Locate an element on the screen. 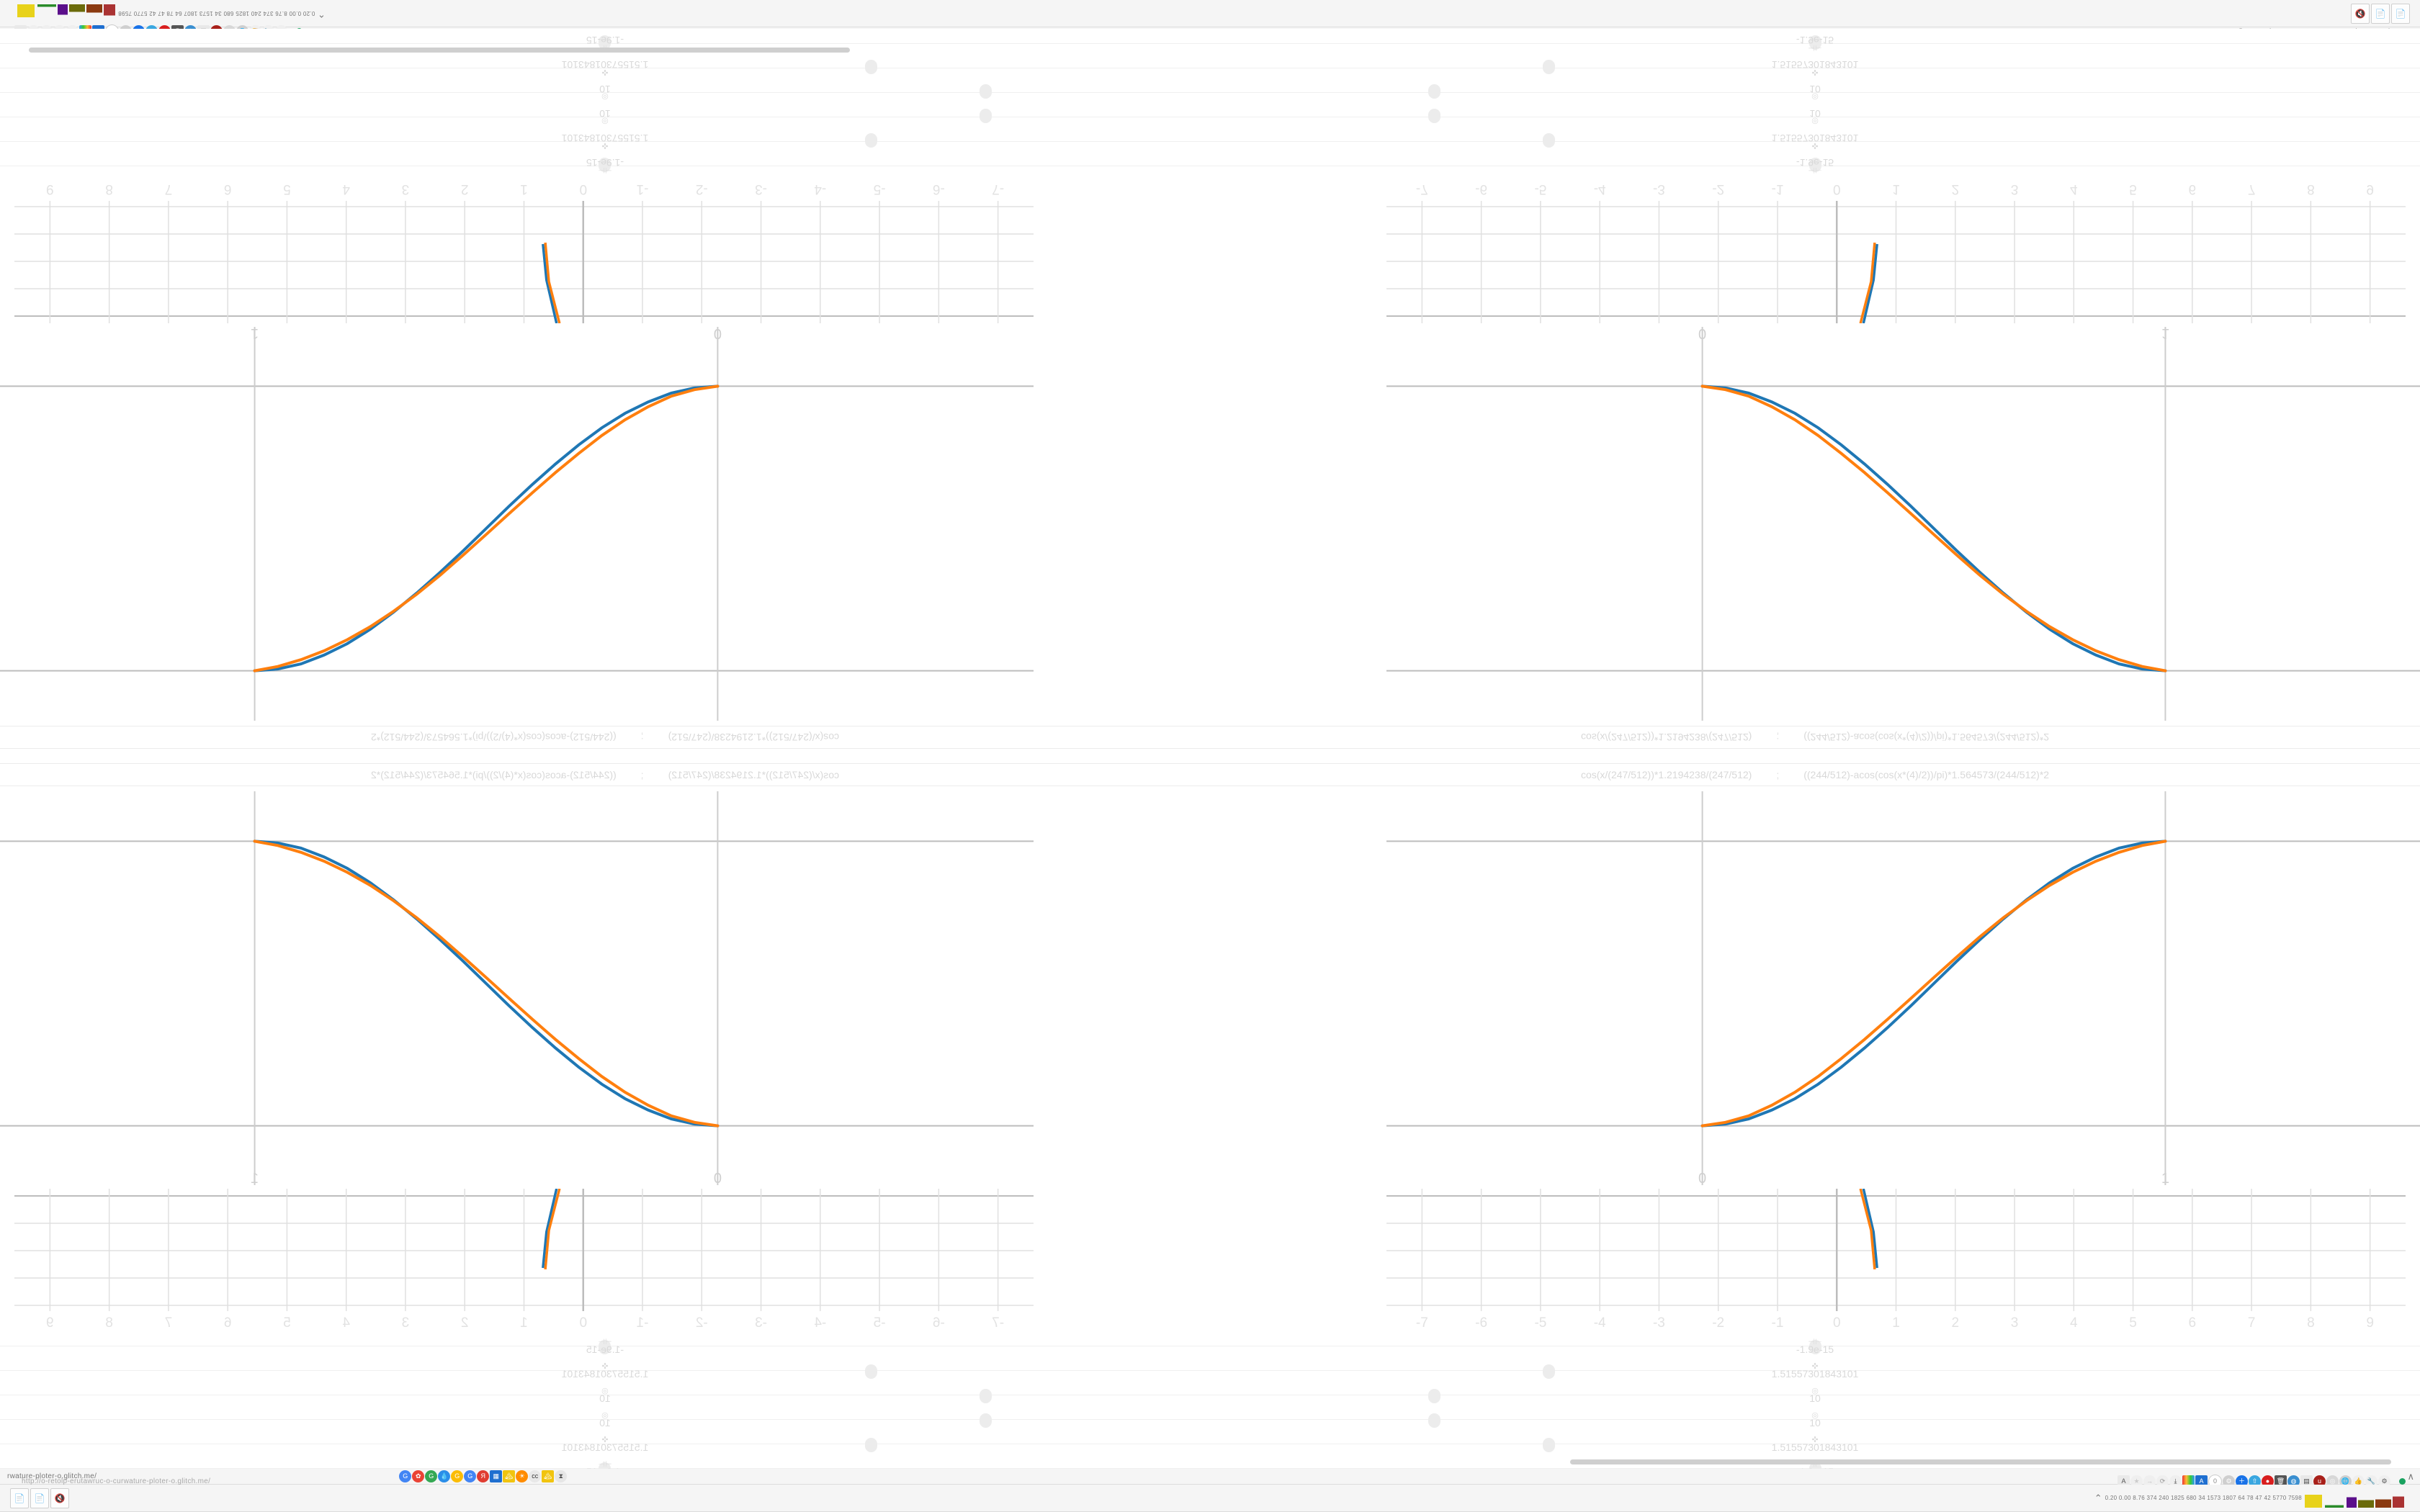  translate-icon: A is located at coordinates (2124, 1481).